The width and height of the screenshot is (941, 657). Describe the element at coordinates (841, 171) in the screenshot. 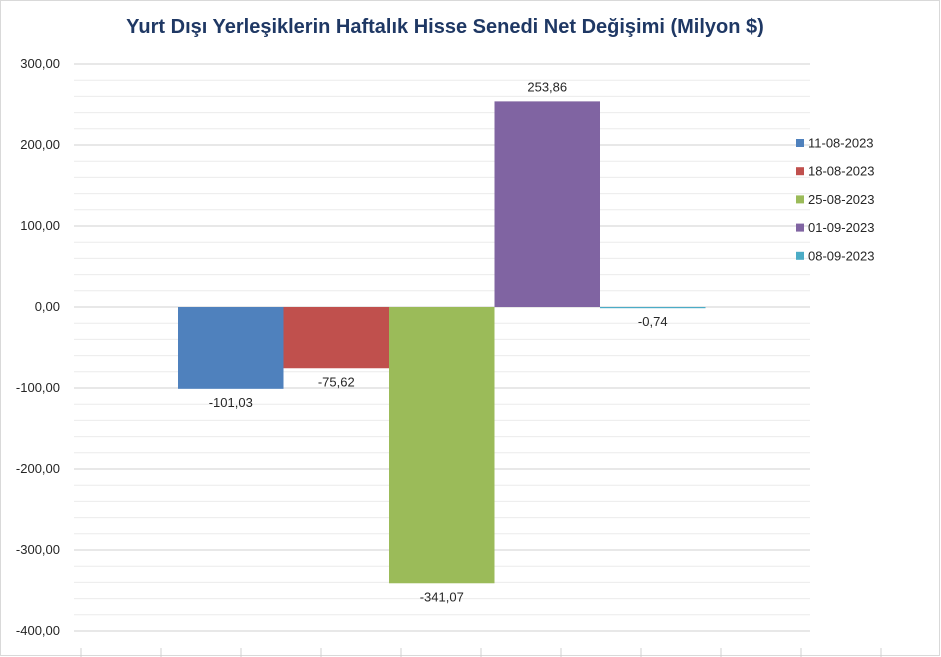

I see `legend-label-18-08-2023: 18-08-2023` at that location.